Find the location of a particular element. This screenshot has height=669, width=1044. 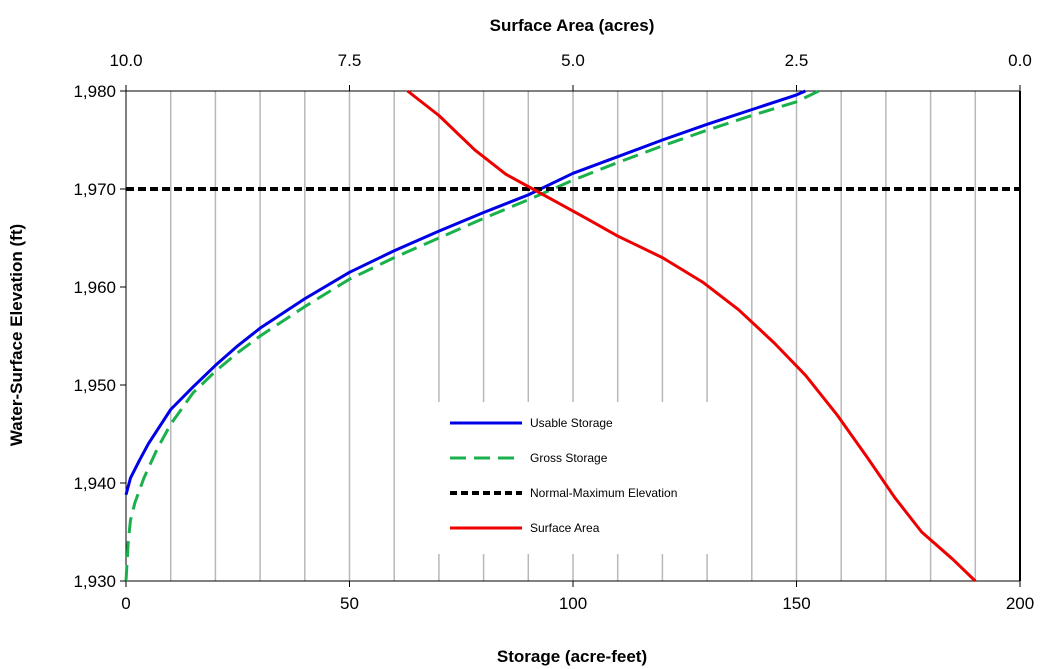

y-tick-label: 1,940 is located at coordinates (94, 483).